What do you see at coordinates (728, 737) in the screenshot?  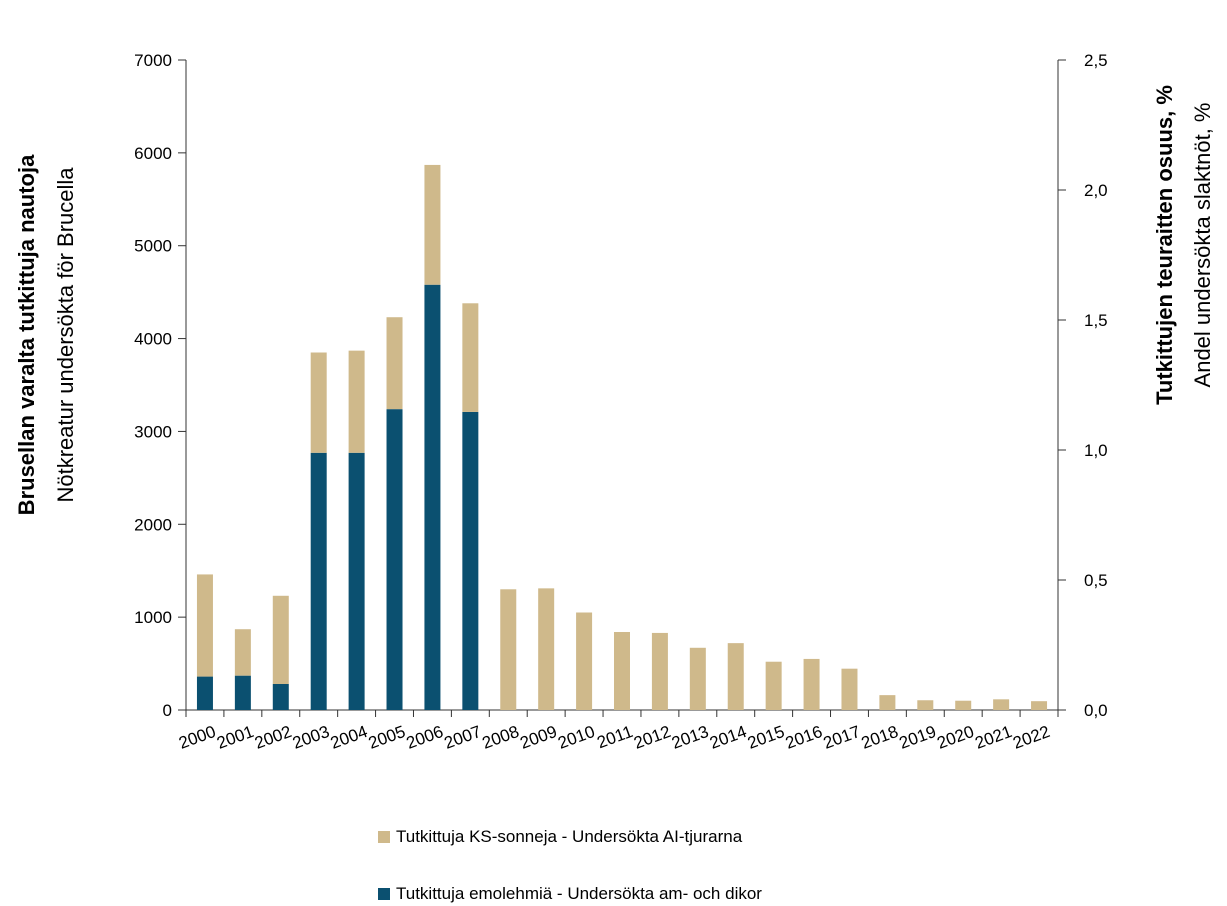 I see `x-tick-label: 2014` at bounding box center [728, 737].